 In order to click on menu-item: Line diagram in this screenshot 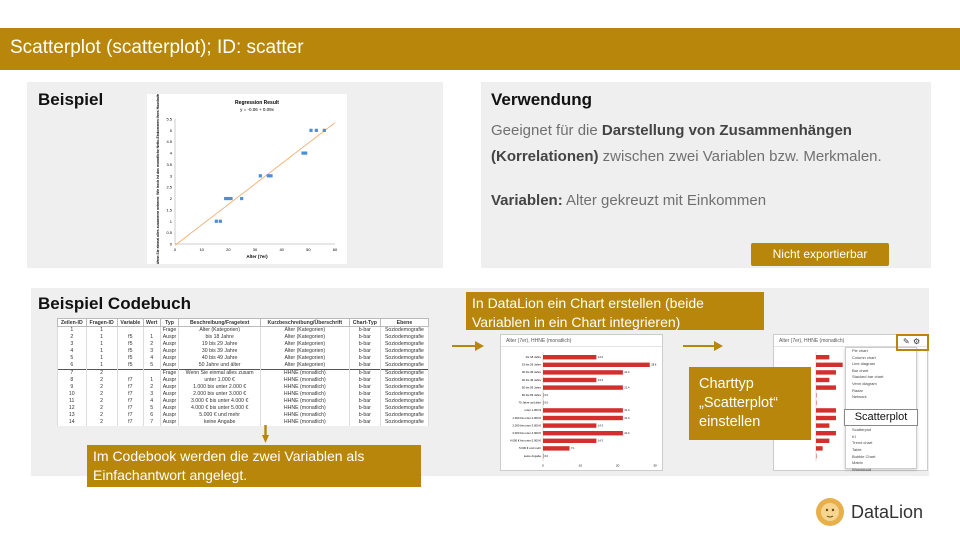, I will do `click(864, 364)`.